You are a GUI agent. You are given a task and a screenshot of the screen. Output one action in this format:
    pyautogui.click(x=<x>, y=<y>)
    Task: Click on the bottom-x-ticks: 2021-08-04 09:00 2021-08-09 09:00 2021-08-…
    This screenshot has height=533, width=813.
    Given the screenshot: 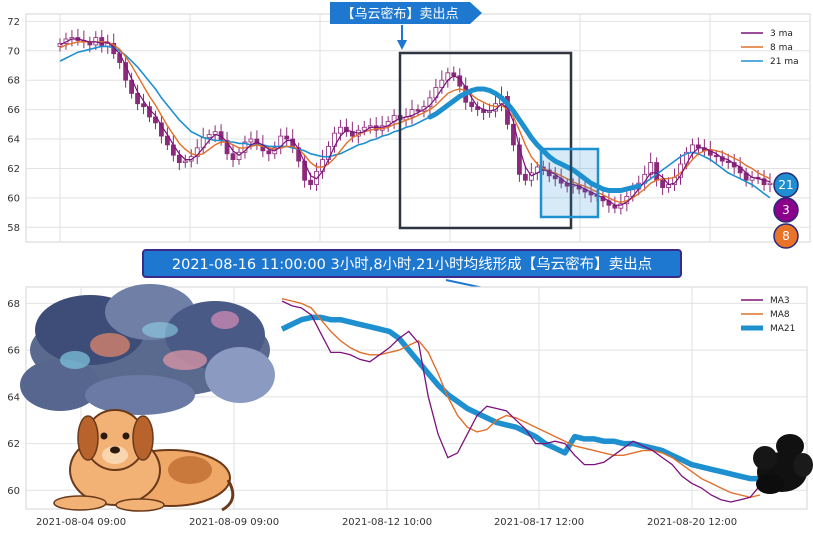 What is the action you would take?
    pyautogui.click(x=386, y=522)
    